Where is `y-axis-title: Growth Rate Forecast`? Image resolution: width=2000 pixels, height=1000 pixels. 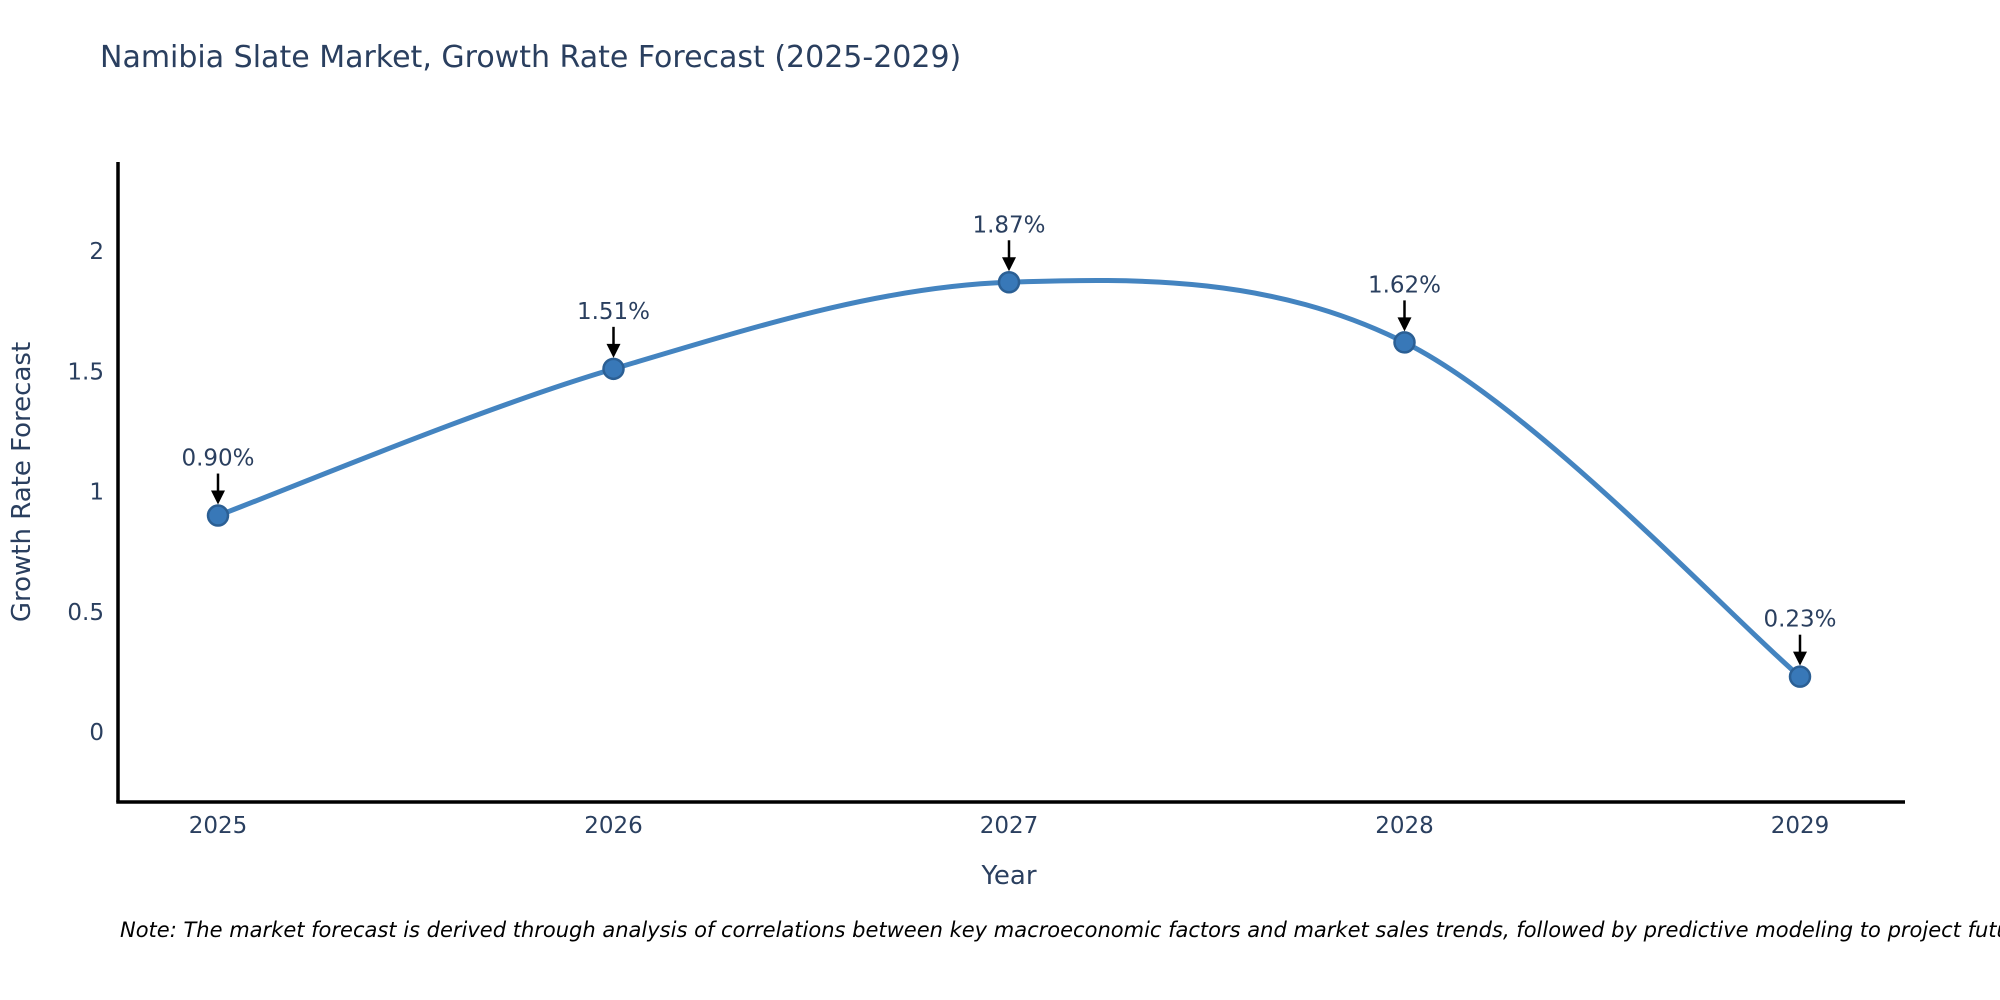 y-axis-title: Growth Rate Forecast is located at coordinates (22, 482).